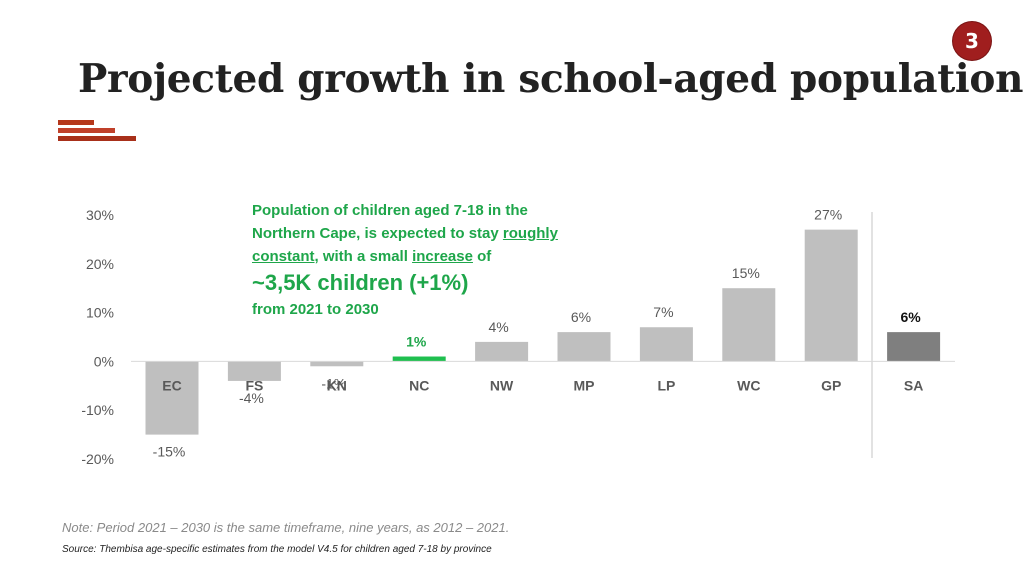 This screenshot has height=576, width=1024. What do you see at coordinates (315, 309) in the screenshot?
I see `callout-period: from 2021 to 2030` at bounding box center [315, 309].